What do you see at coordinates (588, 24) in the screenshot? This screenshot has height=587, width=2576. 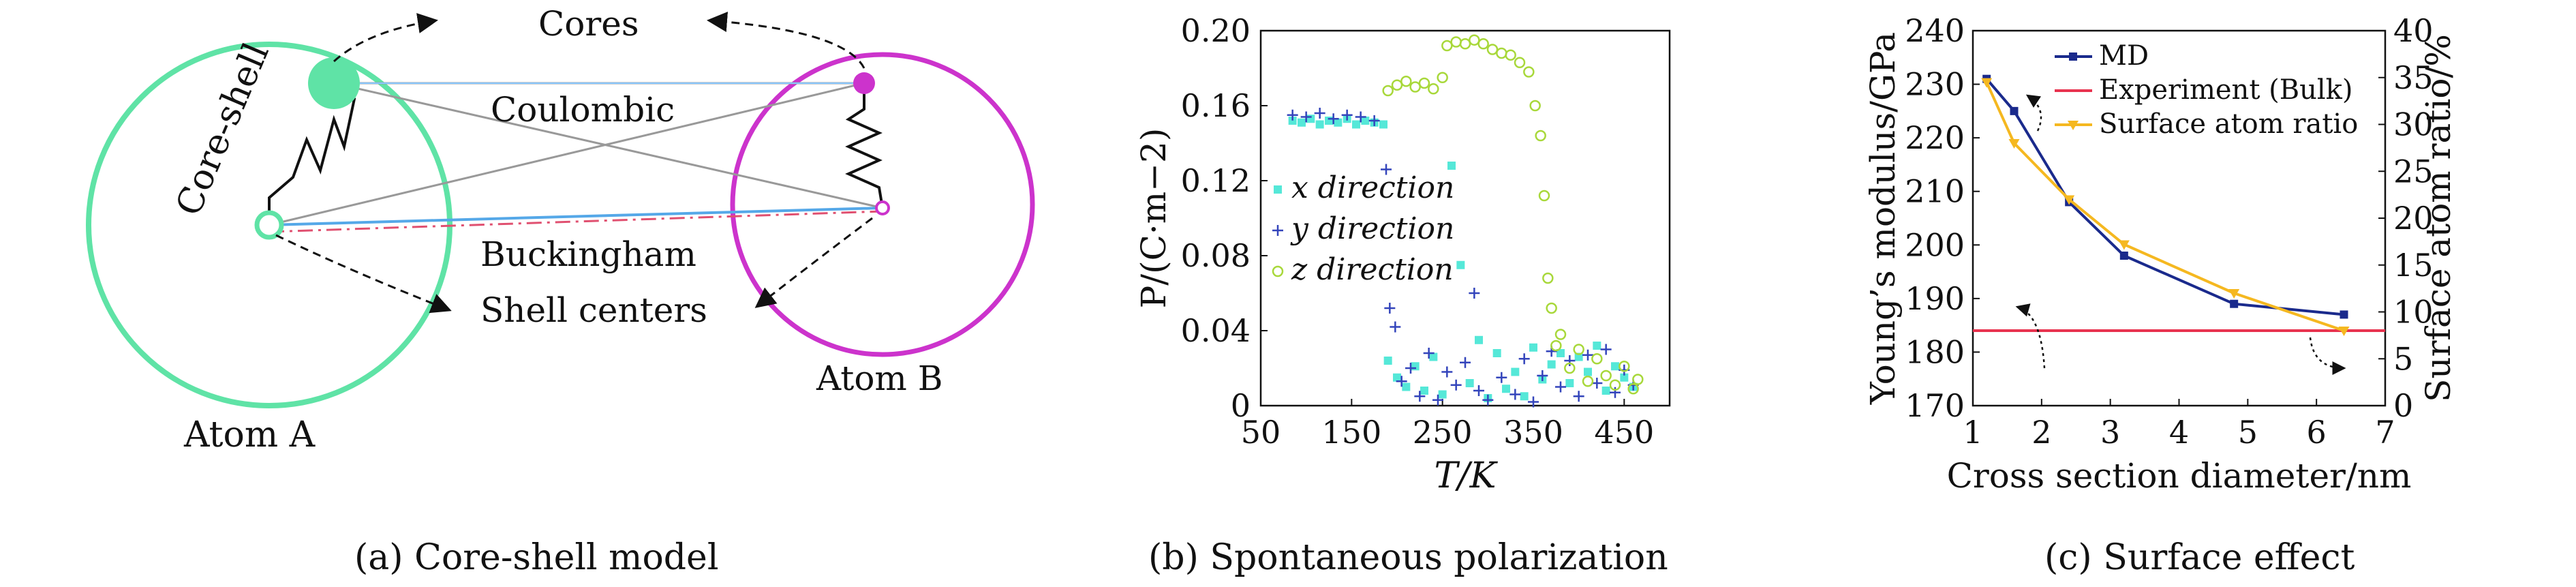 I see `label-cores: Cores` at bounding box center [588, 24].